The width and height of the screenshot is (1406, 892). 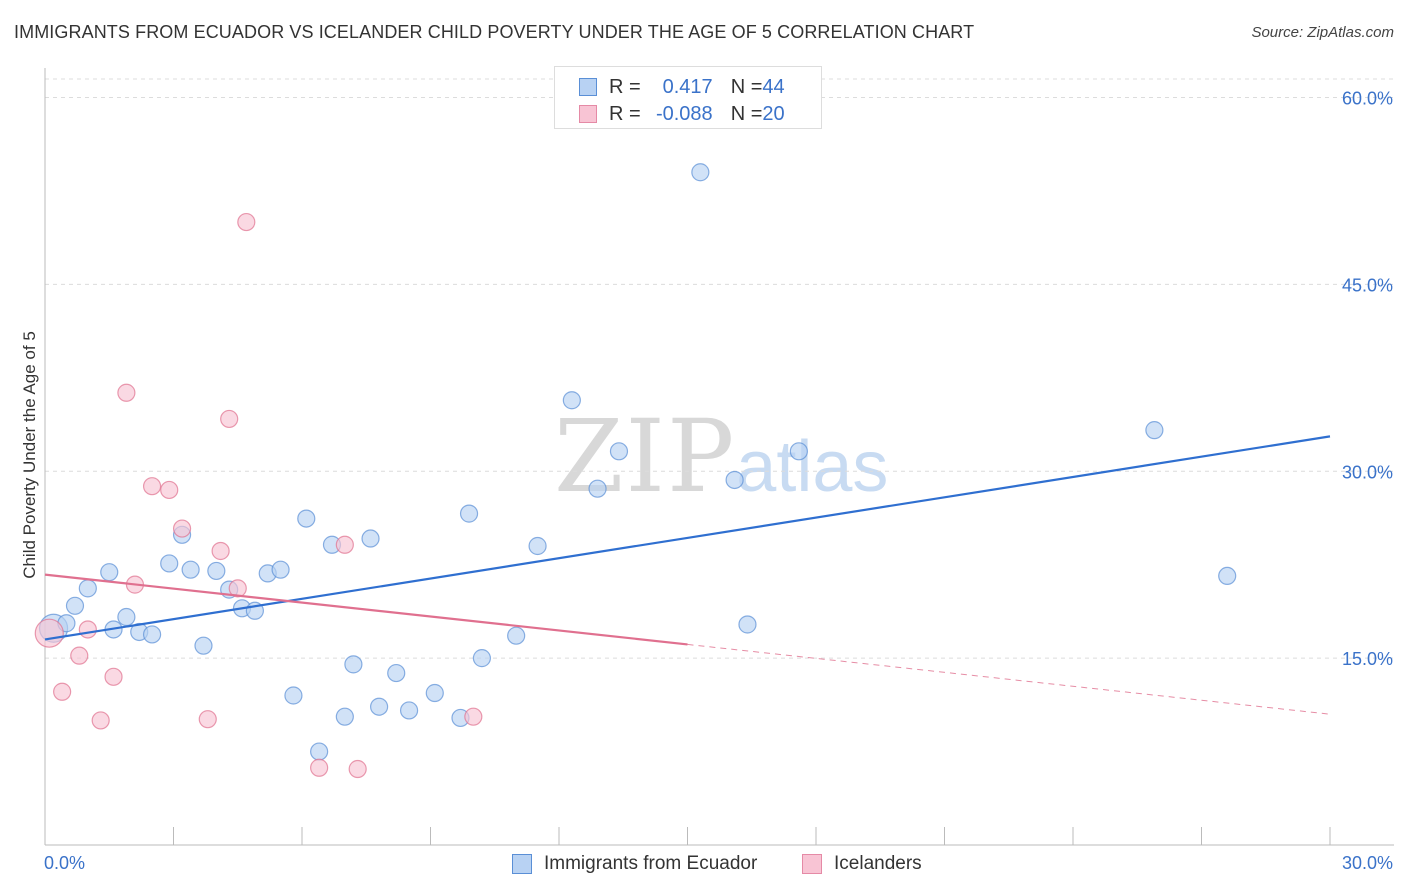 What do you see at coordinates (773, 86) in the screenshot?
I see `legend-n-value: 44` at bounding box center [773, 86].